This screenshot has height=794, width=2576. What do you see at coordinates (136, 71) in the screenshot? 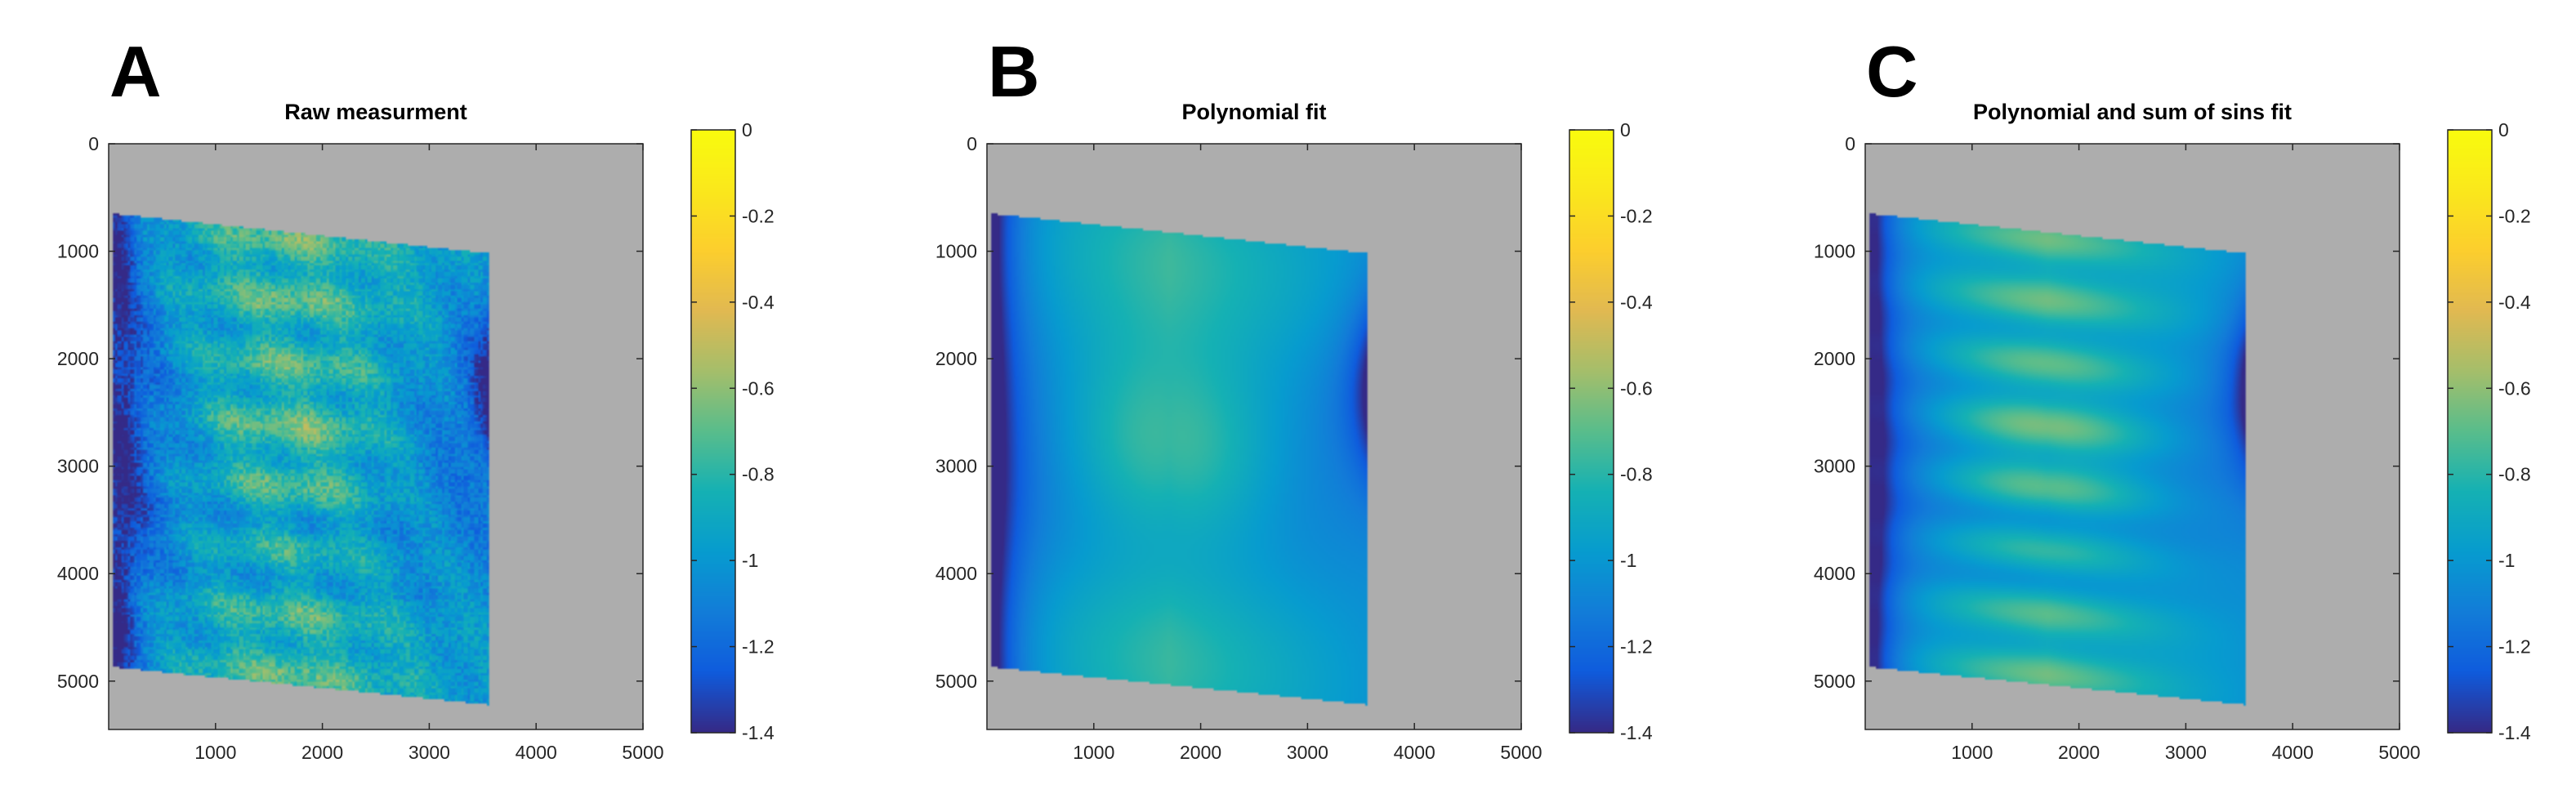
I see `panel-label: A` at bounding box center [136, 71].